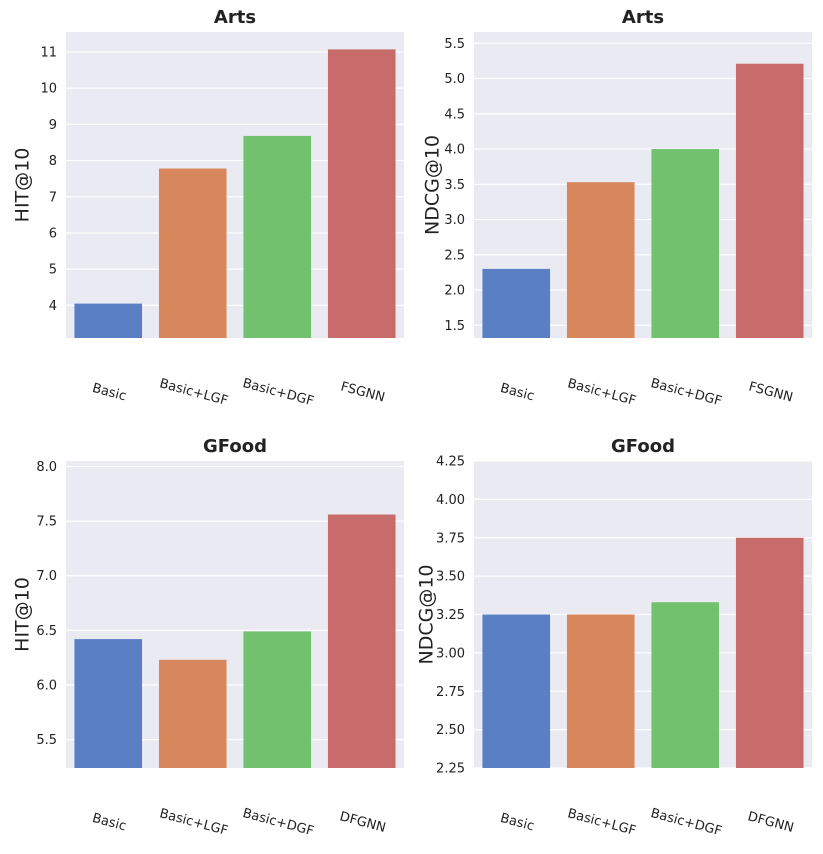  I want to click on y-tick-label: 2.0, so click(454, 291).